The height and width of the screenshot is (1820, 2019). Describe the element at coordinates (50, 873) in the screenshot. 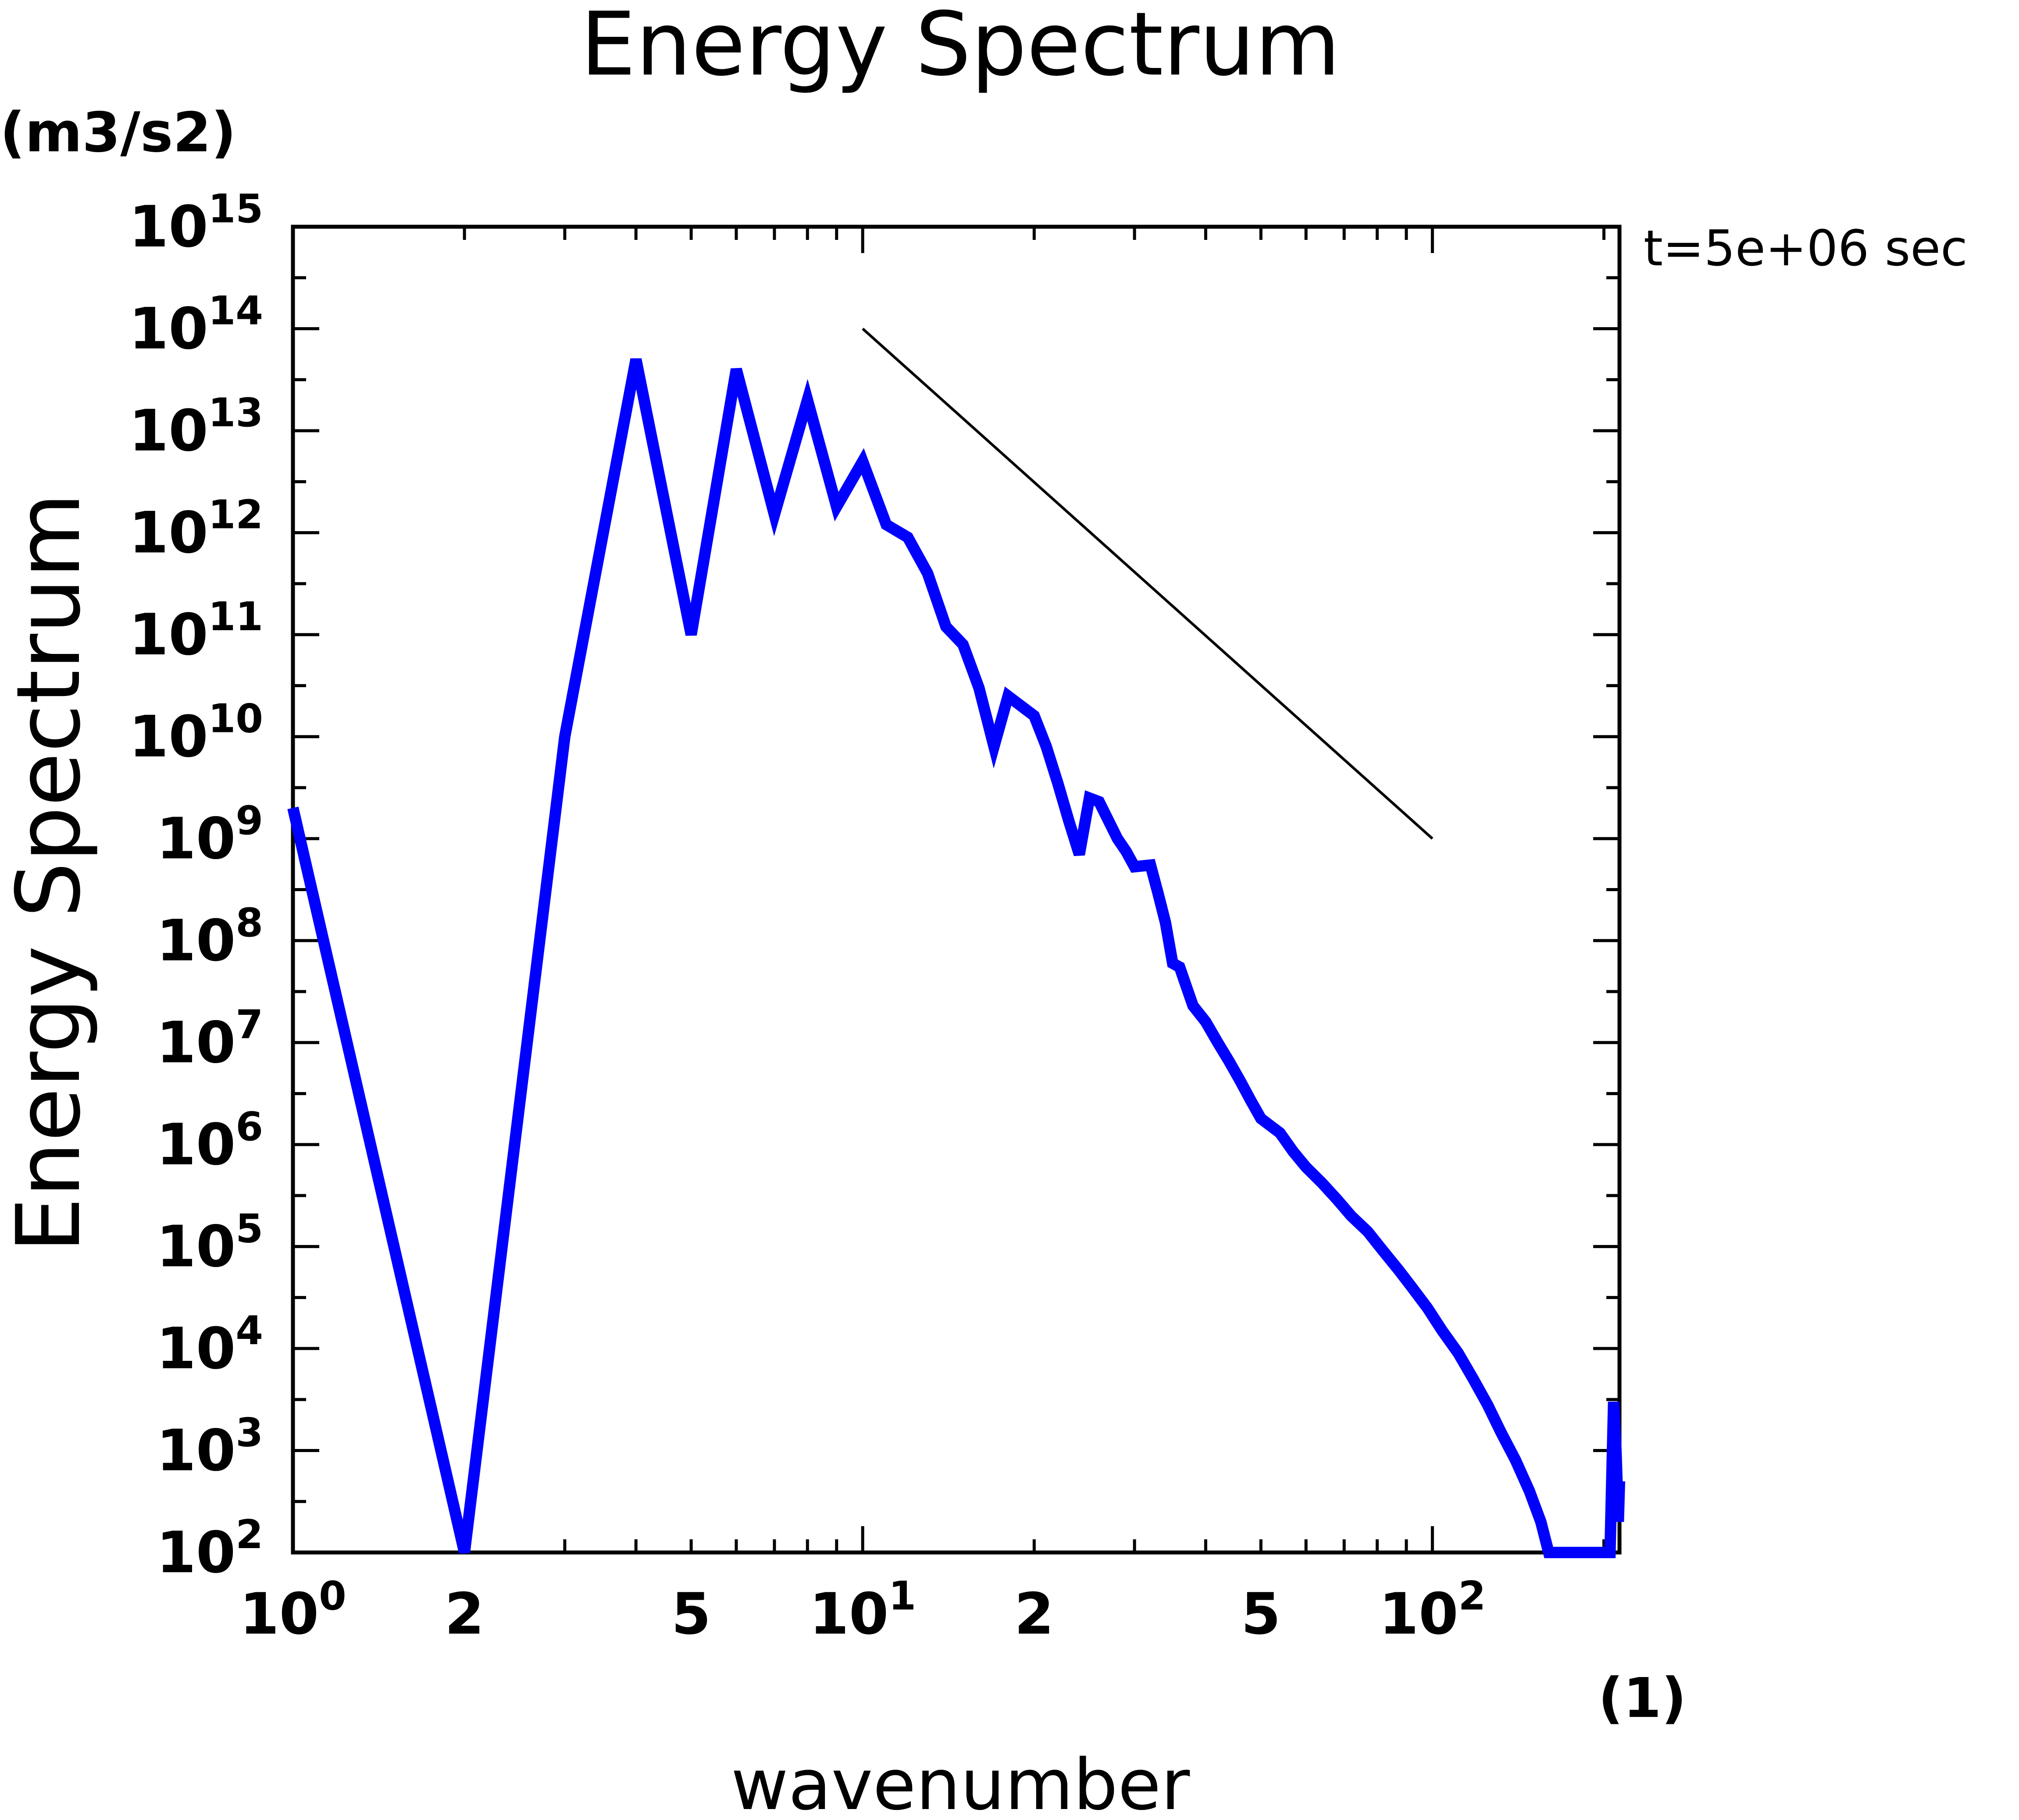

I see `y-axis-label: Energy Spectrum` at that location.